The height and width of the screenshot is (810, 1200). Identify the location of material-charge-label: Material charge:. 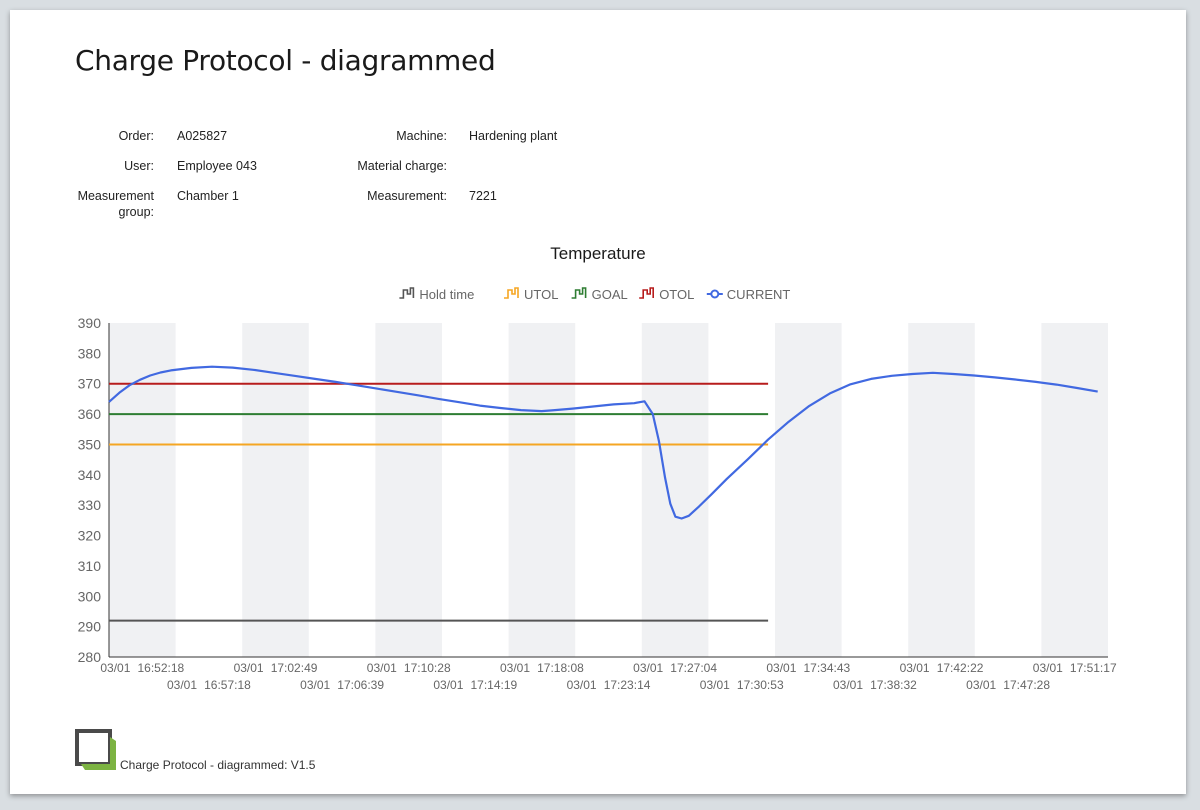
(402, 166).